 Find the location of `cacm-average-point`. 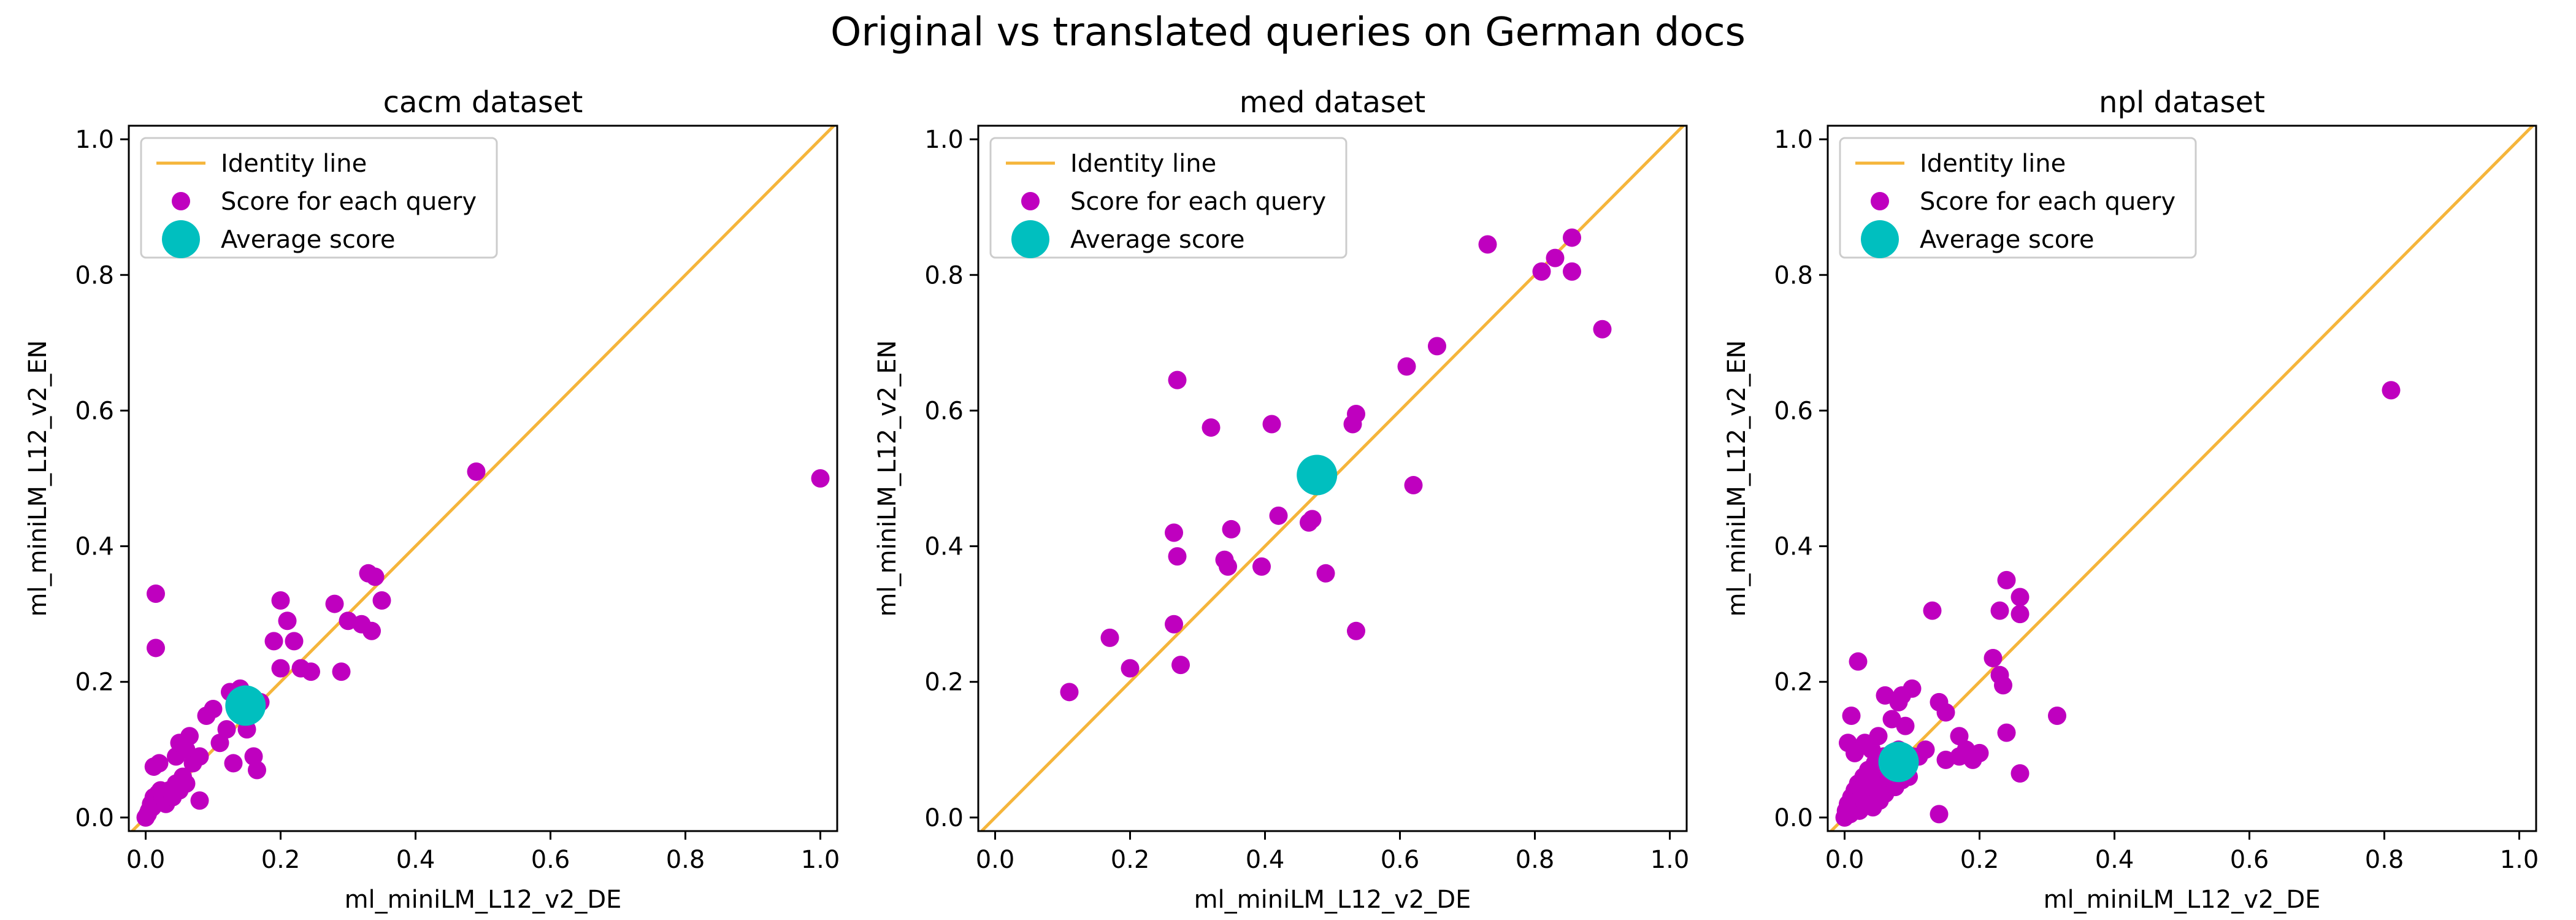

cacm-average-point is located at coordinates (245, 705).